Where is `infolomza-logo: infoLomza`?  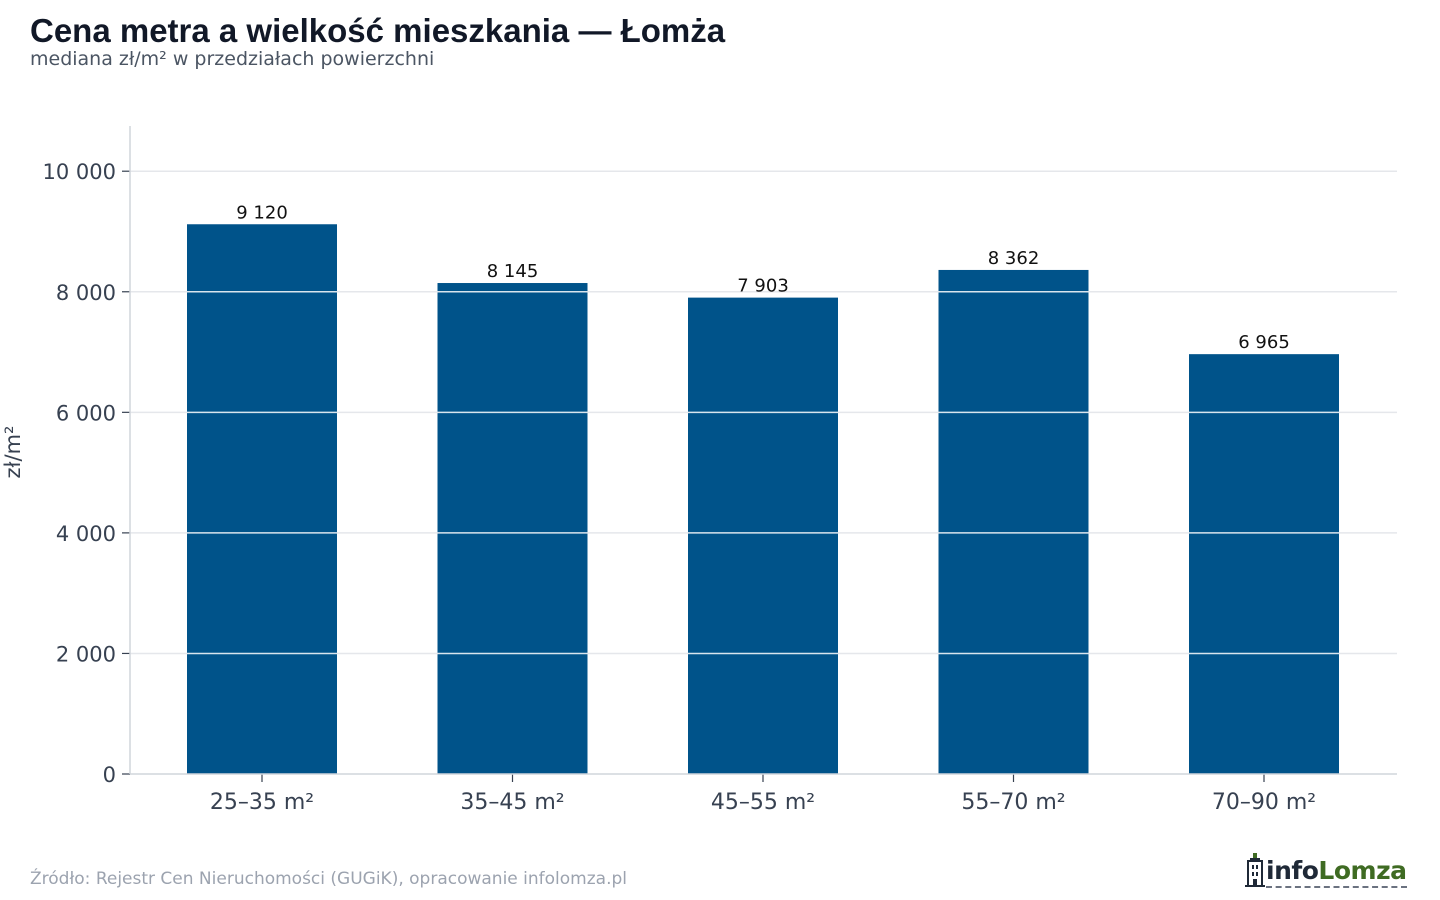 infolomza-logo: infoLomza is located at coordinates (1325, 870).